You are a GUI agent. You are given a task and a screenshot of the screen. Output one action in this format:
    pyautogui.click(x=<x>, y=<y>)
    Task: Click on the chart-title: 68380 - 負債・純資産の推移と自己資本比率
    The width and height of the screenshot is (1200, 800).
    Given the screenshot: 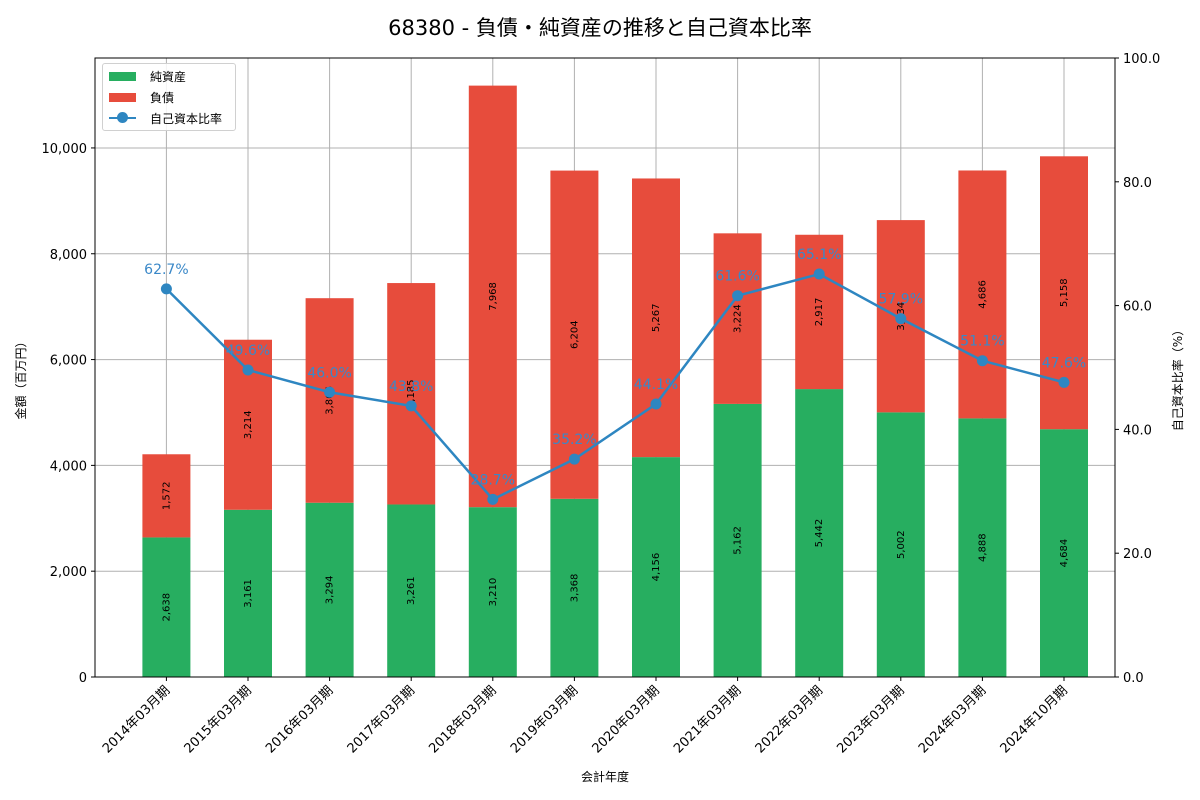 What is the action you would take?
    pyautogui.click(x=600, y=28)
    